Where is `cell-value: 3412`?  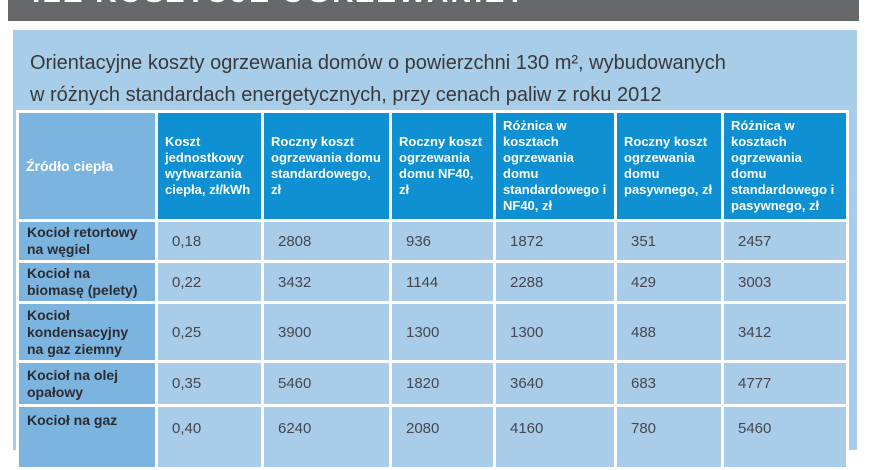 cell-value: 3412 is located at coordinates (785, 332).